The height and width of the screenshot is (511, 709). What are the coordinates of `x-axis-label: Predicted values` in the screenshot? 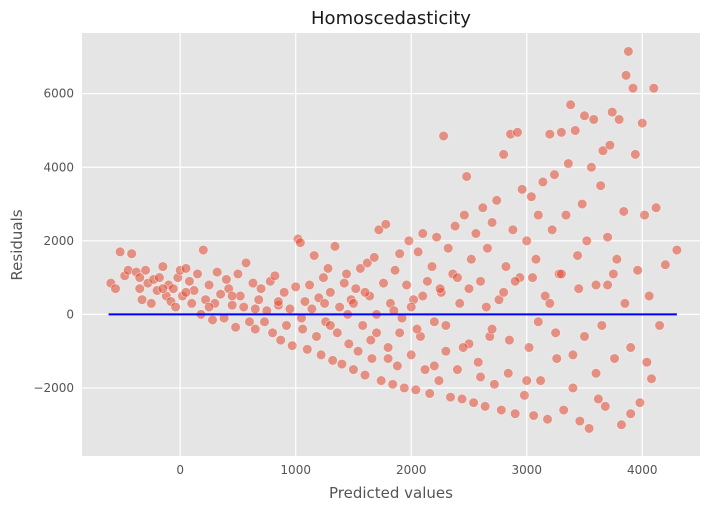 It's located at (391, 493).